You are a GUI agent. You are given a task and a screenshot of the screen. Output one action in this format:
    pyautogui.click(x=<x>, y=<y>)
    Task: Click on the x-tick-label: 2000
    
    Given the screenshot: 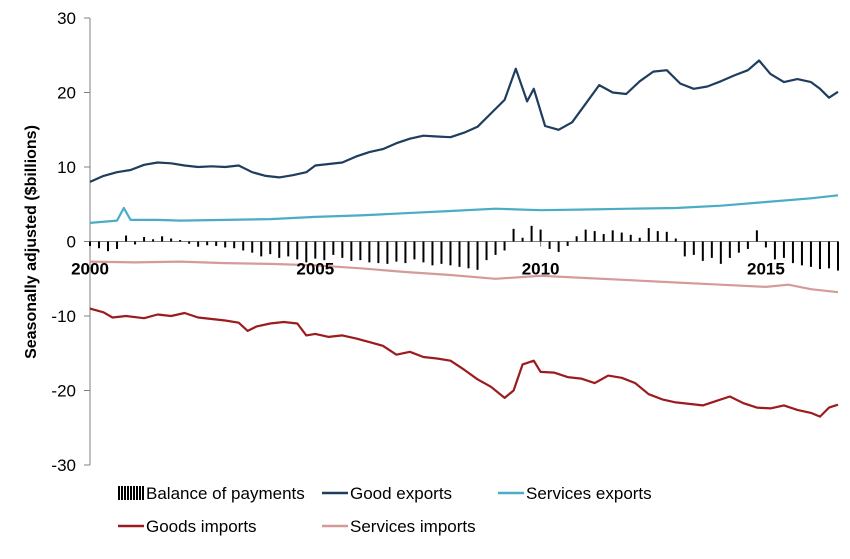 What is the action you would take?
    pyautogui.click(x=90, y=269)
    